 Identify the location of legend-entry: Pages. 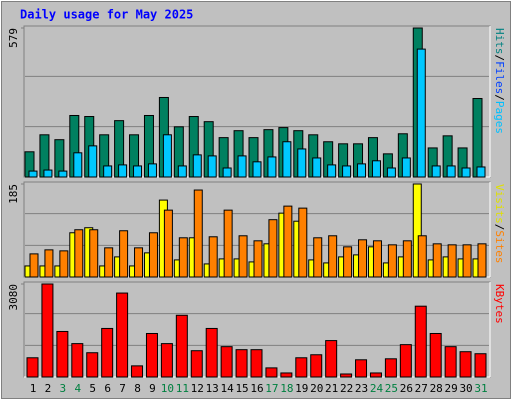
(499, 117).